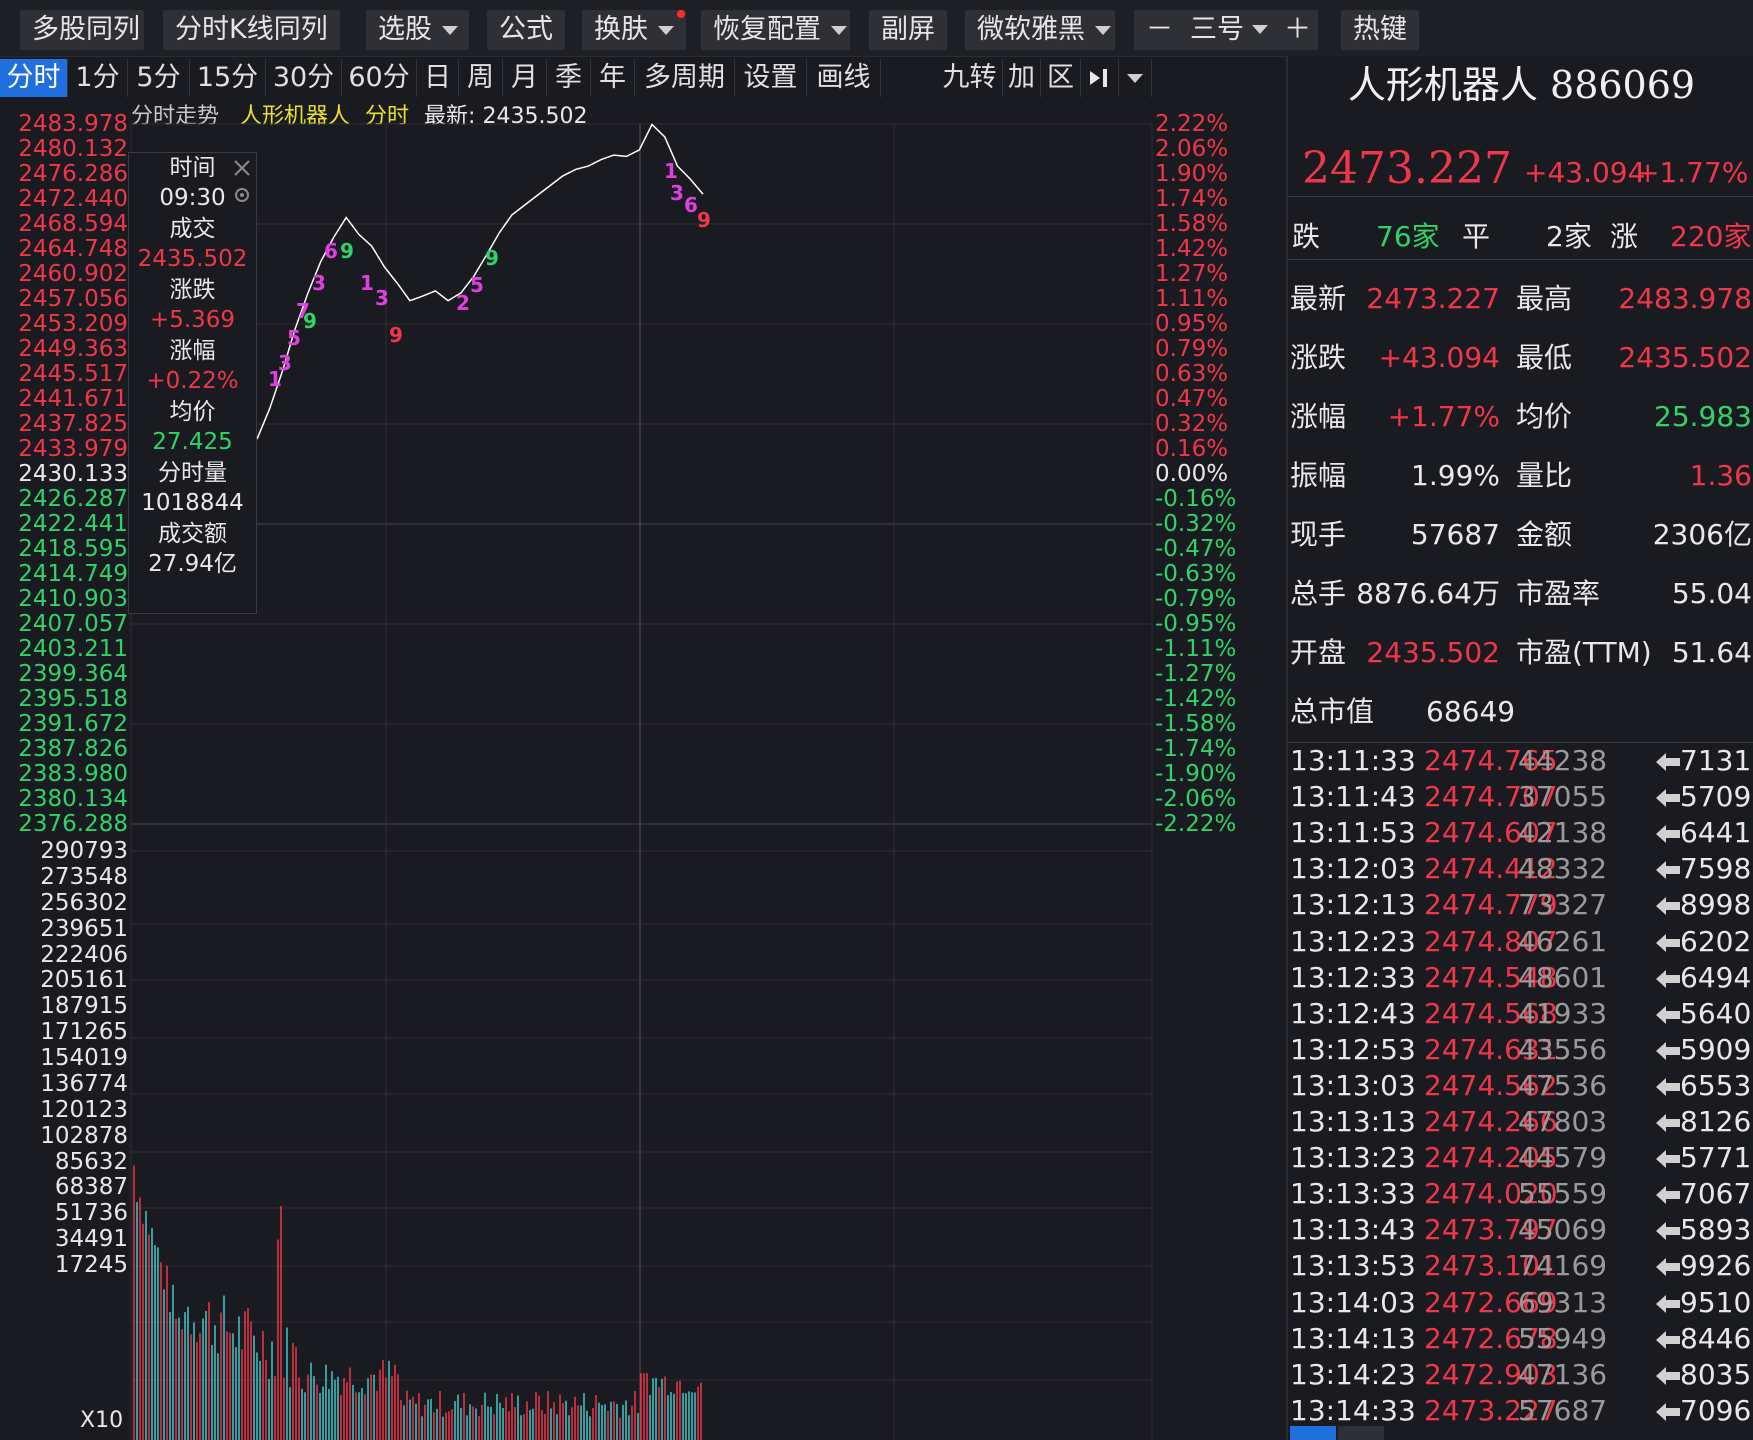  Describe the element at coordinates (1353, 1374) in the screenshot. I see `tick-time: 13:14:23` at that location.